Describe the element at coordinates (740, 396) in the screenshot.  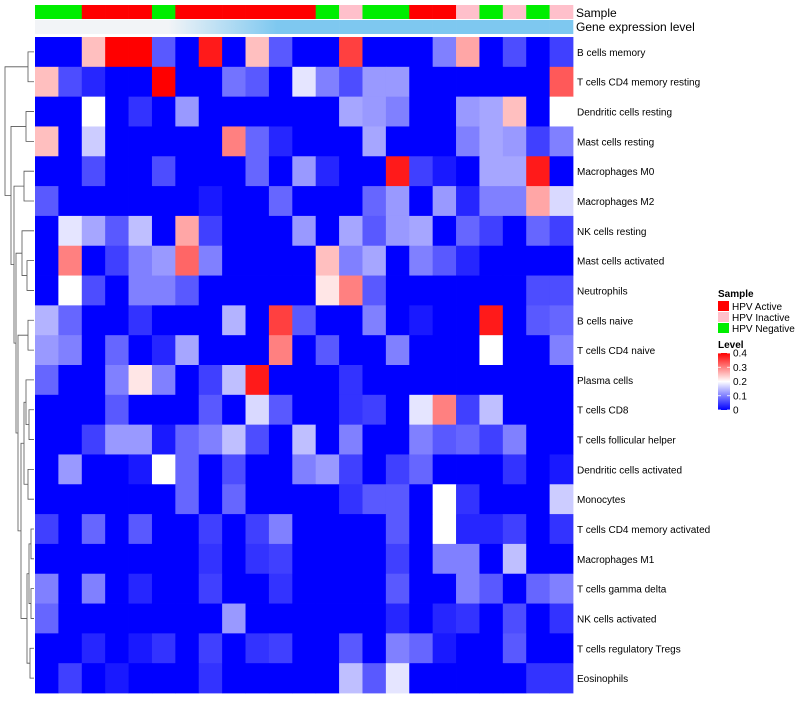
I see `legend-tick-label: 0.1` at that location.